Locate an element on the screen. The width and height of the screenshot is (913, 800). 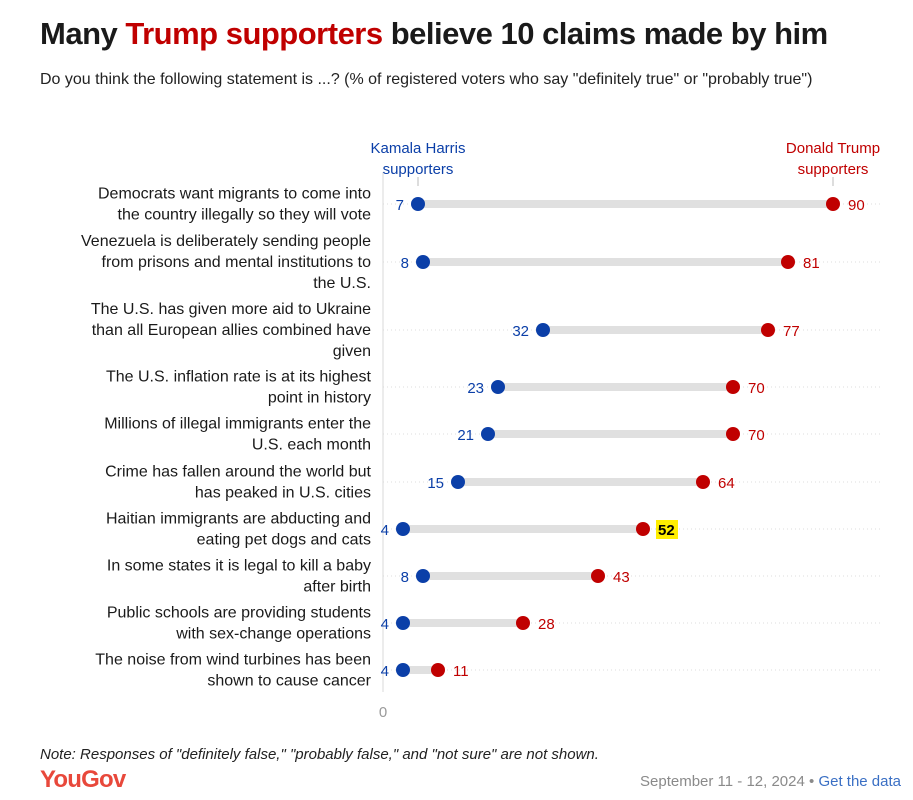
trump-value-label: 64 is located at coordinates (726, 483).